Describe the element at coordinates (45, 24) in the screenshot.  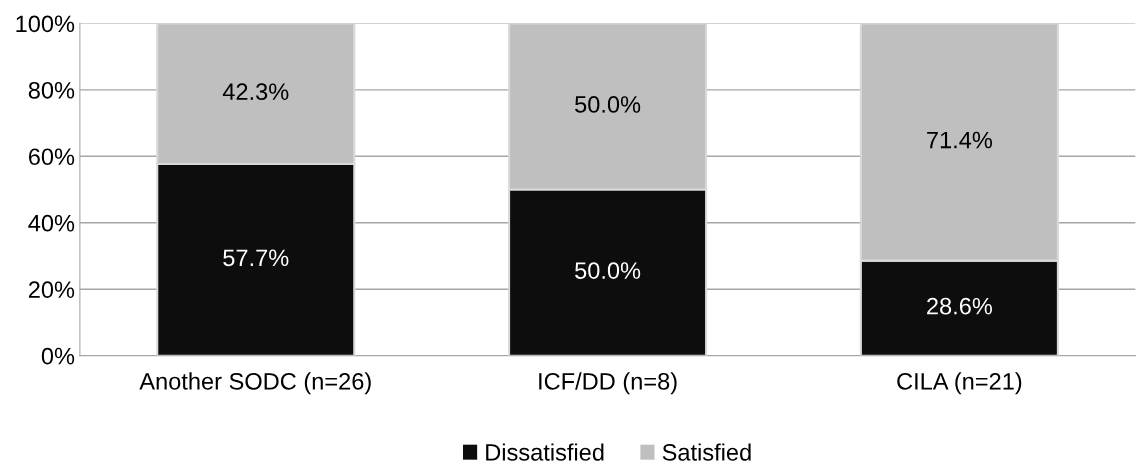
I see `y-tick-label: 100%` at that location.